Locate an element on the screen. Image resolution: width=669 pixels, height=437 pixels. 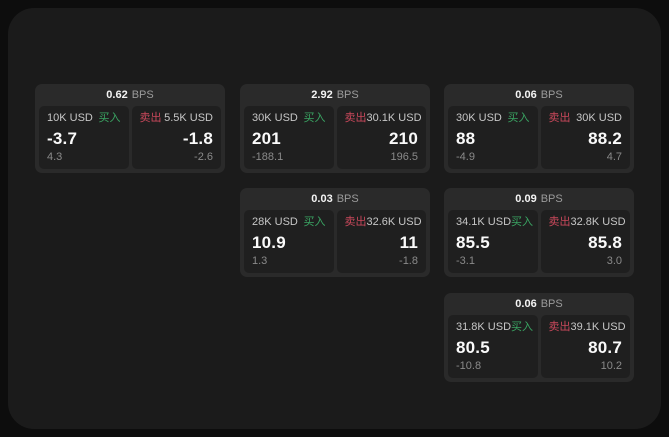
buy-price: 10.9 is located at coordinates (269, 242).